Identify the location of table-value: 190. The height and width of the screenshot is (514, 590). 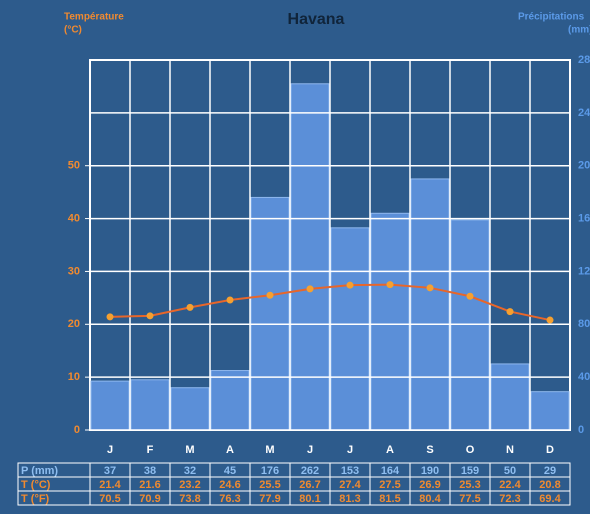
(430, 471).